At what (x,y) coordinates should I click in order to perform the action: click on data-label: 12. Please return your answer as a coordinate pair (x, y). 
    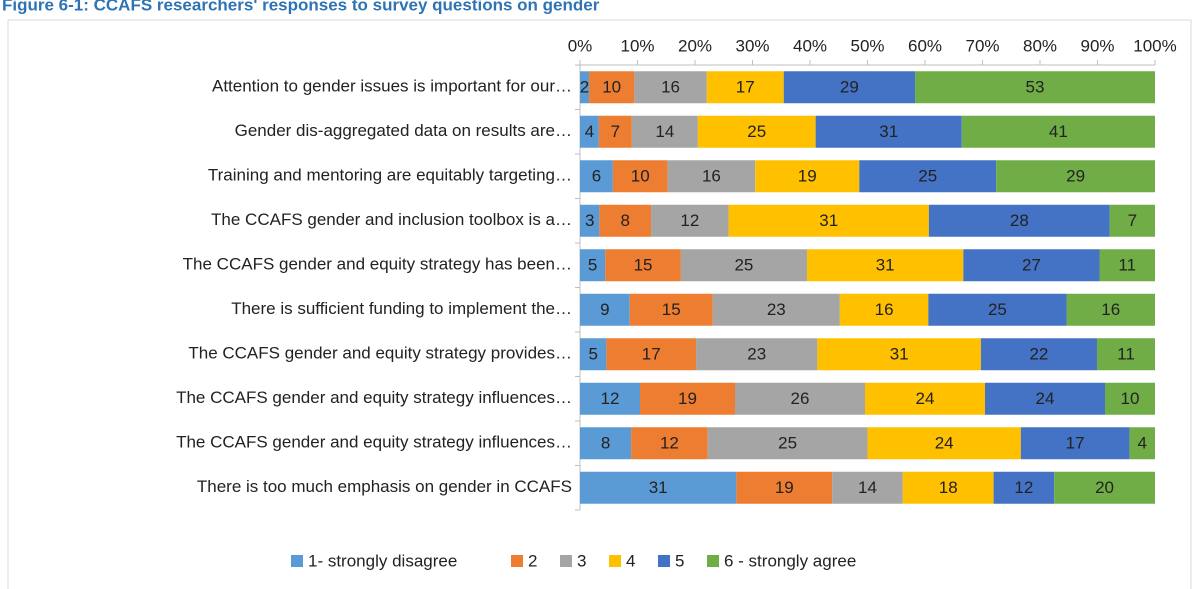
    Looking at the image, I should click on (610, 398).